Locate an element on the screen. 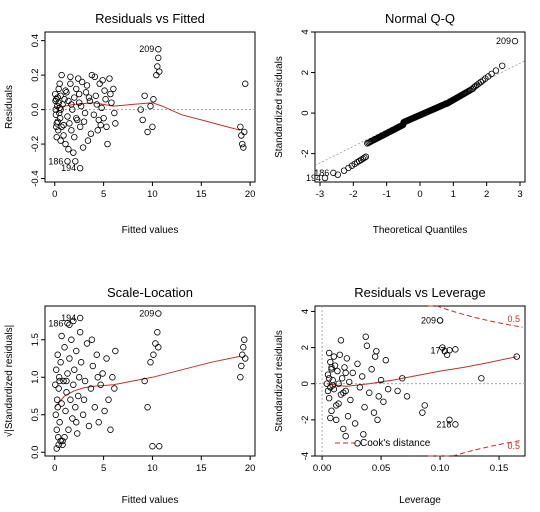 This screenshot has height=512, width=540. sl-x-tick-label: 10 is located at coordinates (152, 468).